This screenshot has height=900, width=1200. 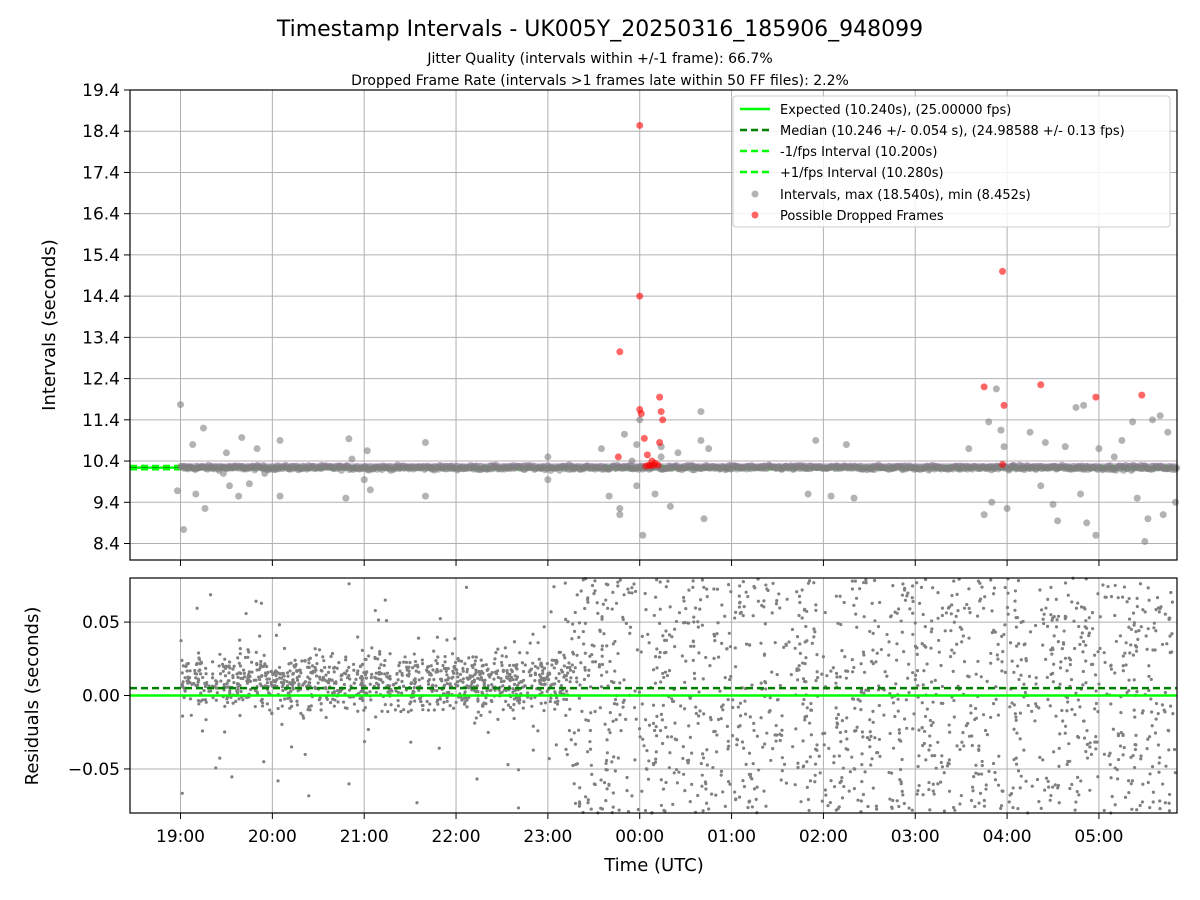 What do you see at coordinates (915, 837) in the screenshot?
I see `x-tick-label: 03:00` at bounding box center [915, 837].